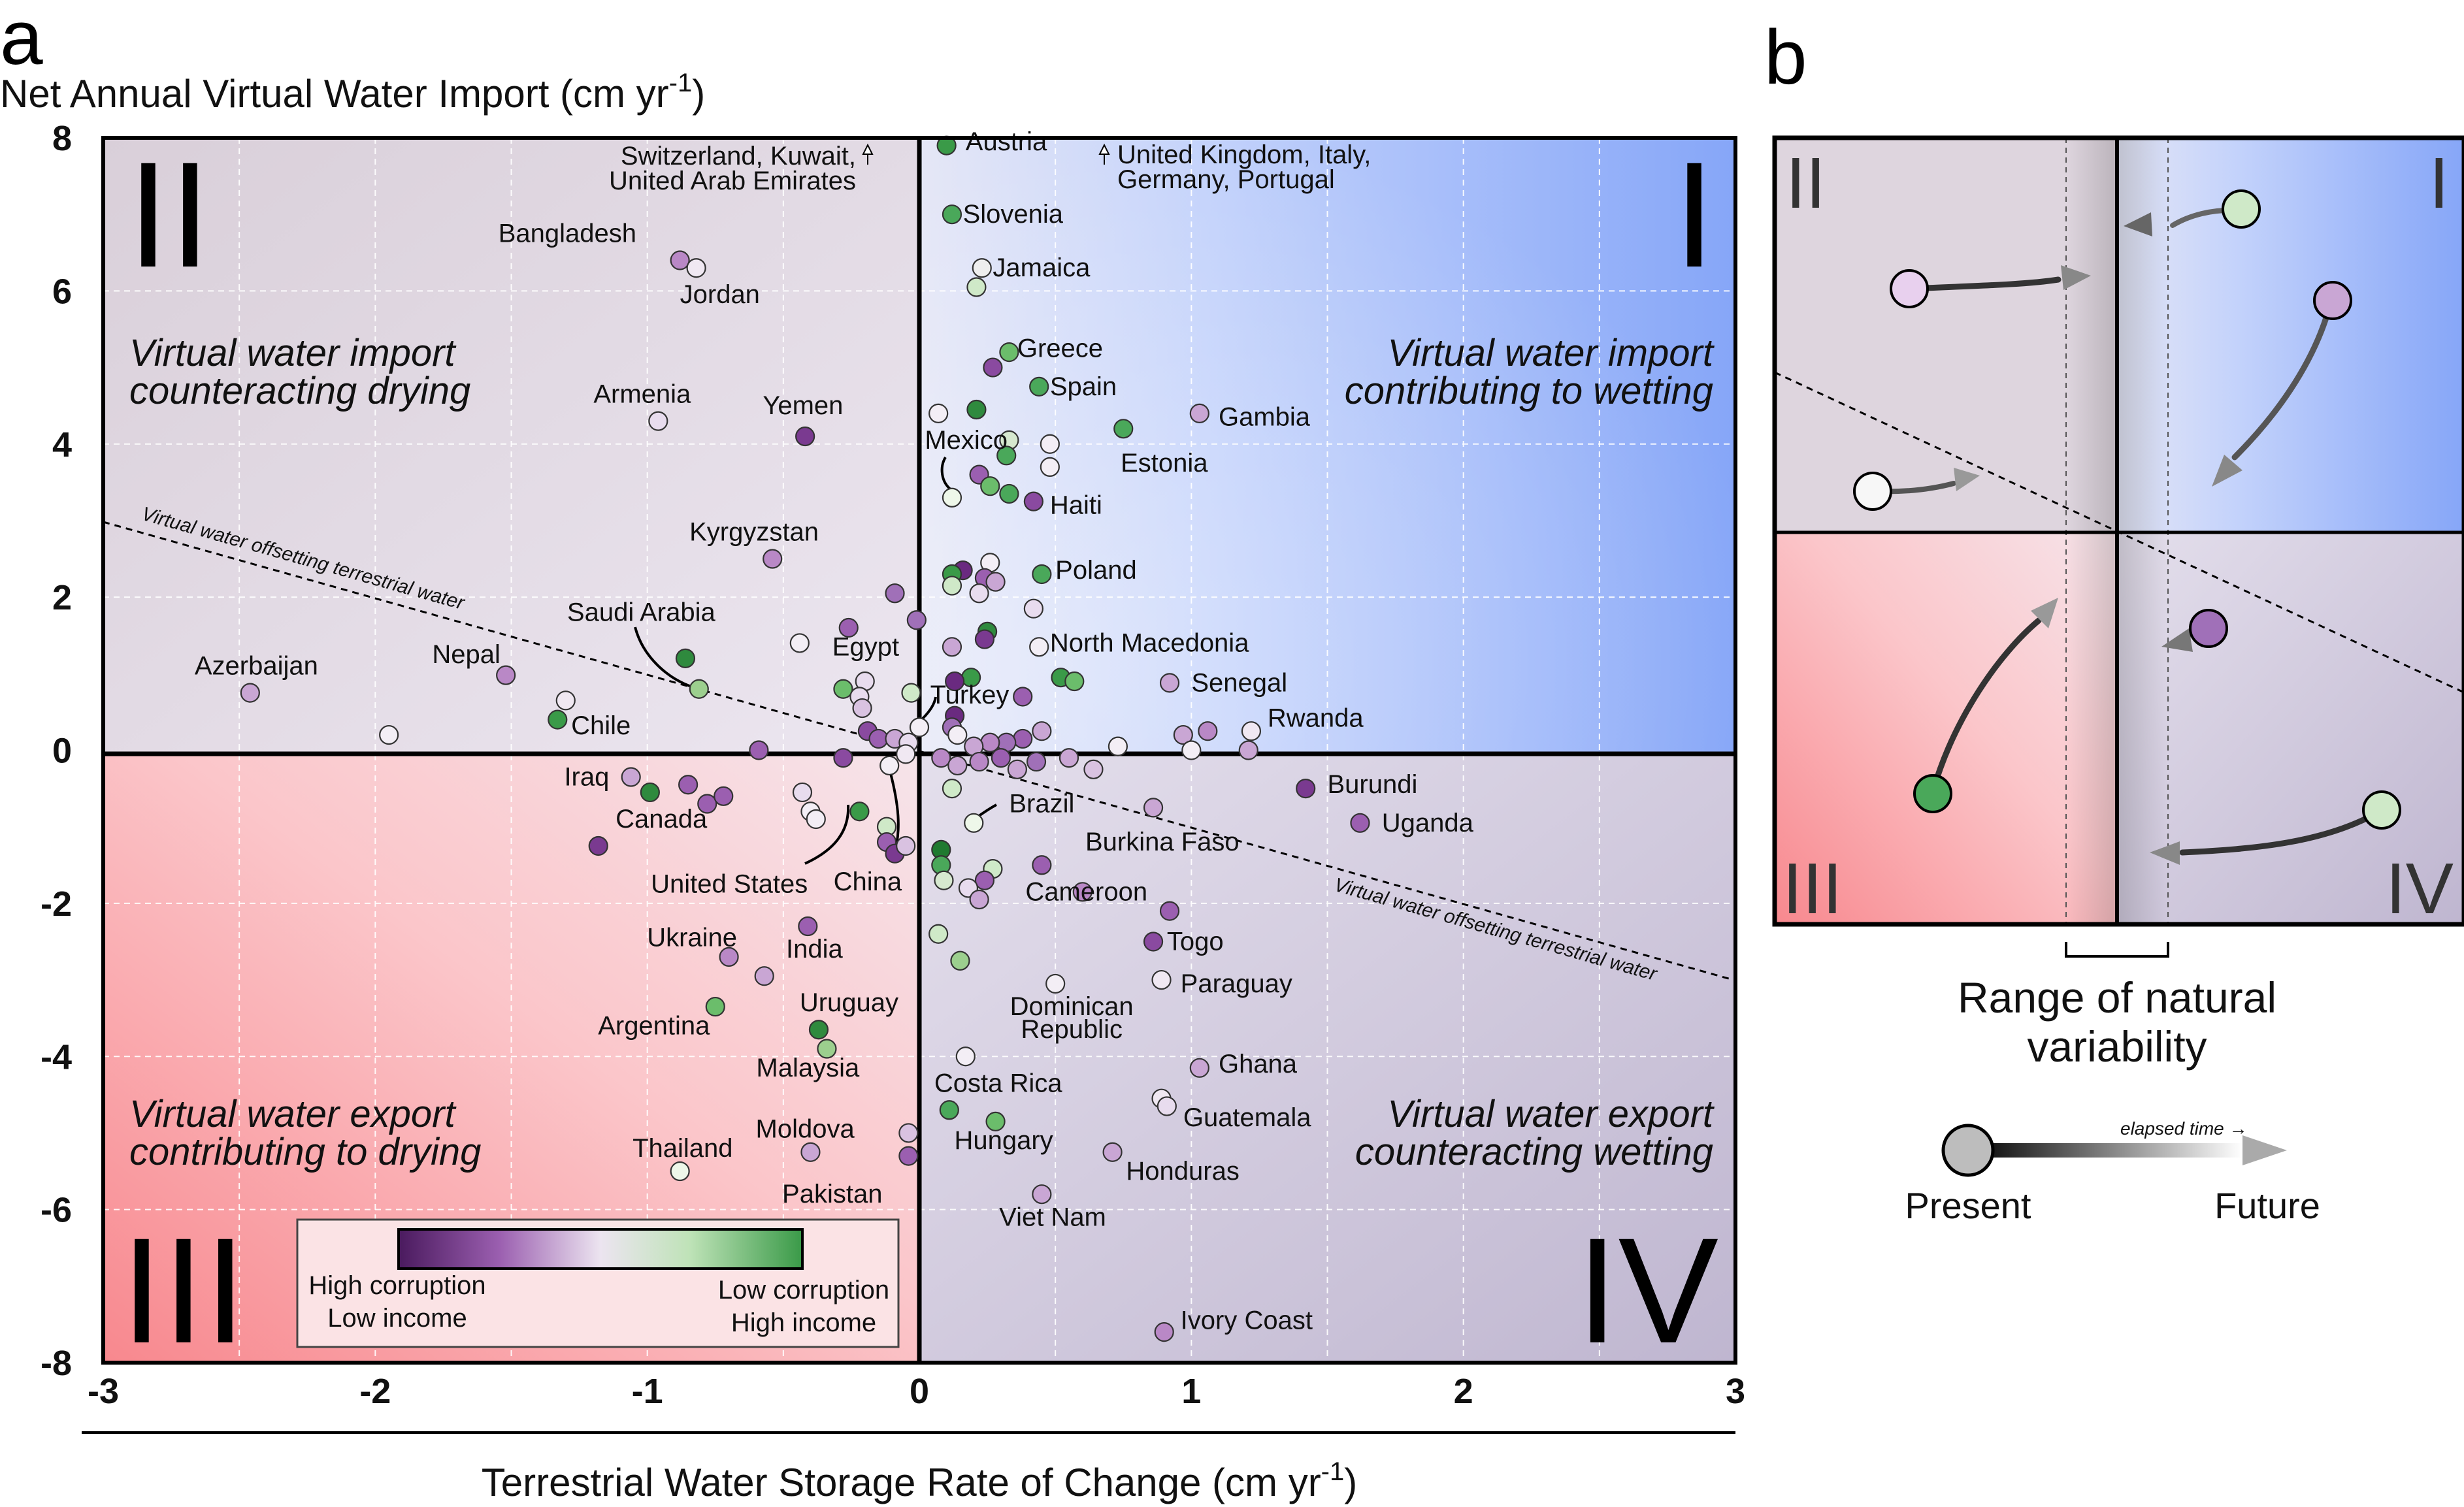  What do you see at coordinates (103, 1391) in the screenshot?
I see `x-tick-label: -3` at bounding box center [103, 1391].